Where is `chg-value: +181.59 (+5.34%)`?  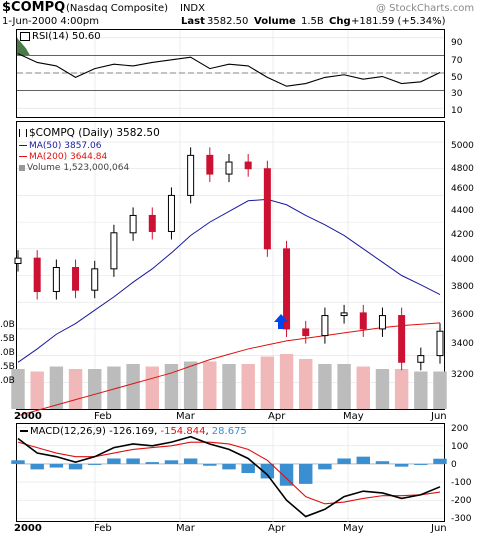 chg-value: +181.59 (+5.34%) is located at coordinates (398, 21).